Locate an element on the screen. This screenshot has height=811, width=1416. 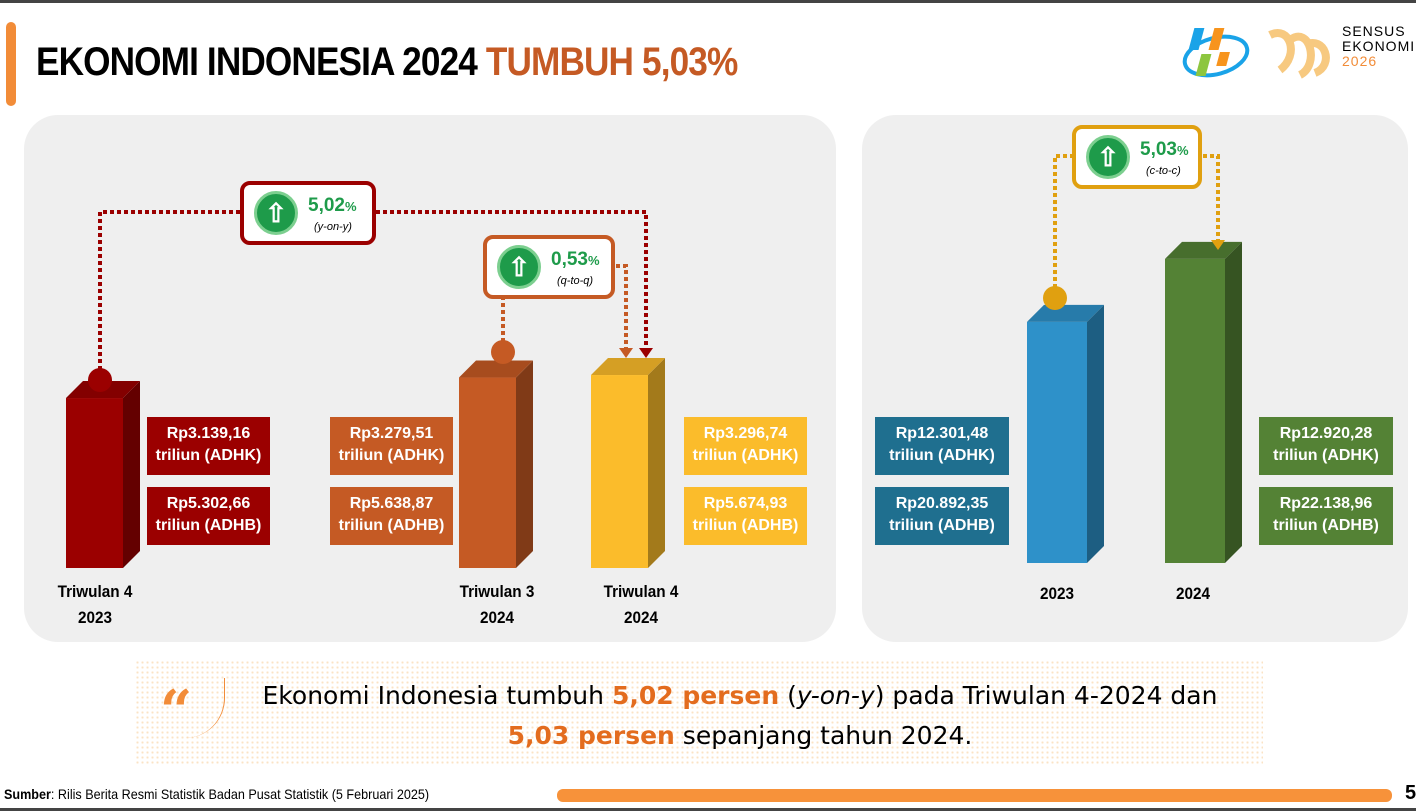
growth-type: (q-to-q) is located at coordinates (575, 281).